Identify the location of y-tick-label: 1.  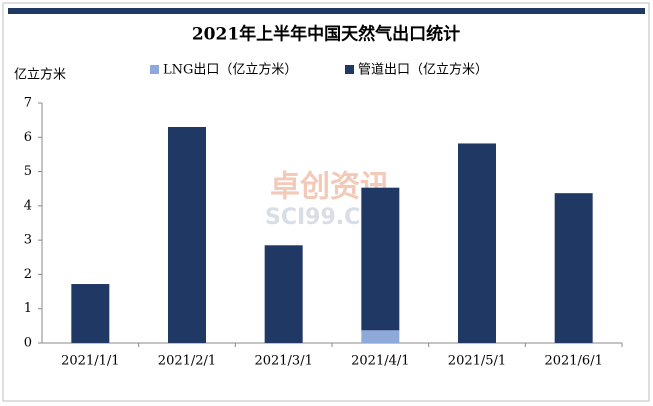
(28, 308).